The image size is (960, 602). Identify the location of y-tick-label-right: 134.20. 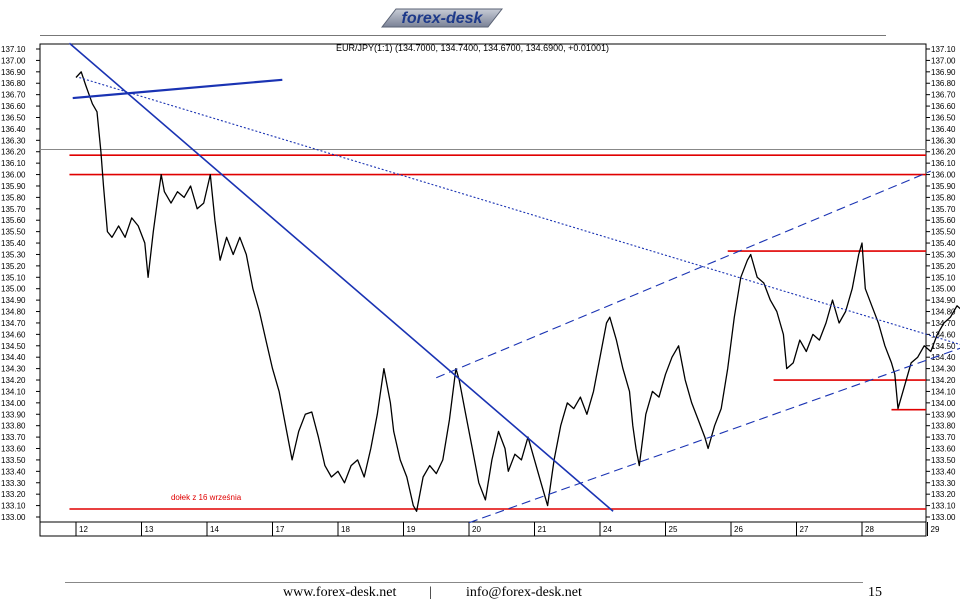
(943, 380).